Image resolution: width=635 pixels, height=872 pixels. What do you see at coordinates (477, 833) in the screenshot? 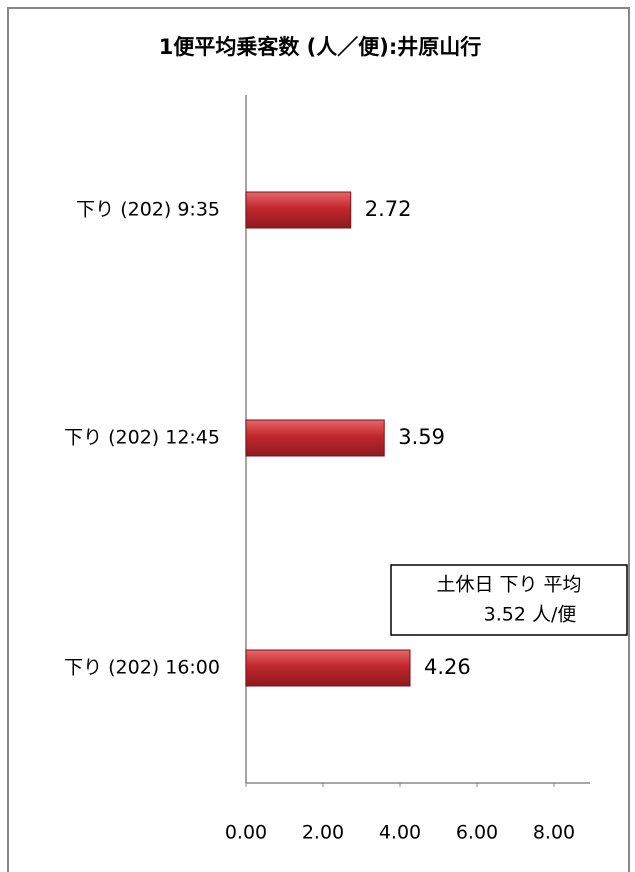
I see `x-tick-label: 6.00` at bounding box center [477, 833].